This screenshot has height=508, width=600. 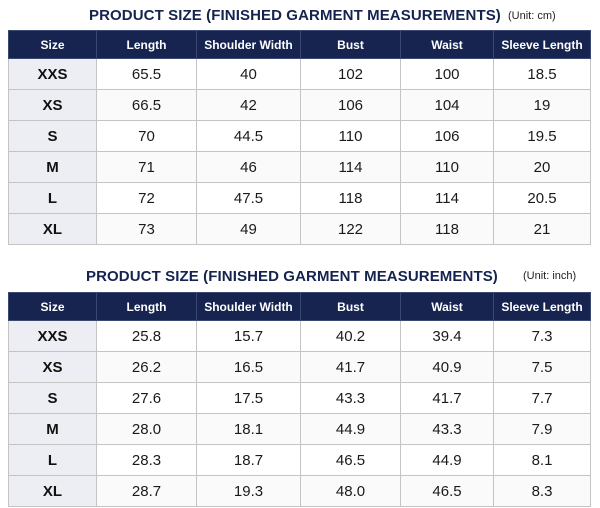 I want to click on cell-length: 71, so click(x=146, y=167).